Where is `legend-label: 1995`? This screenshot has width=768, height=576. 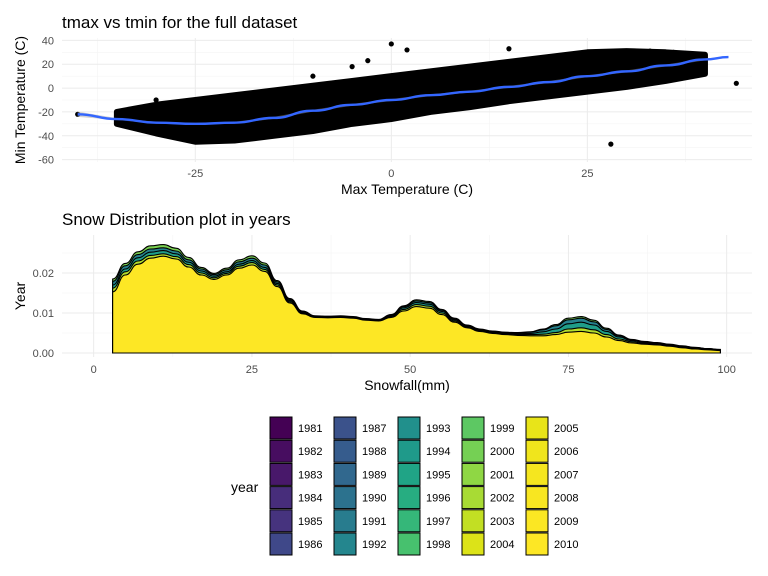 legend-label: 1995 is located at coordinates (438, 475).